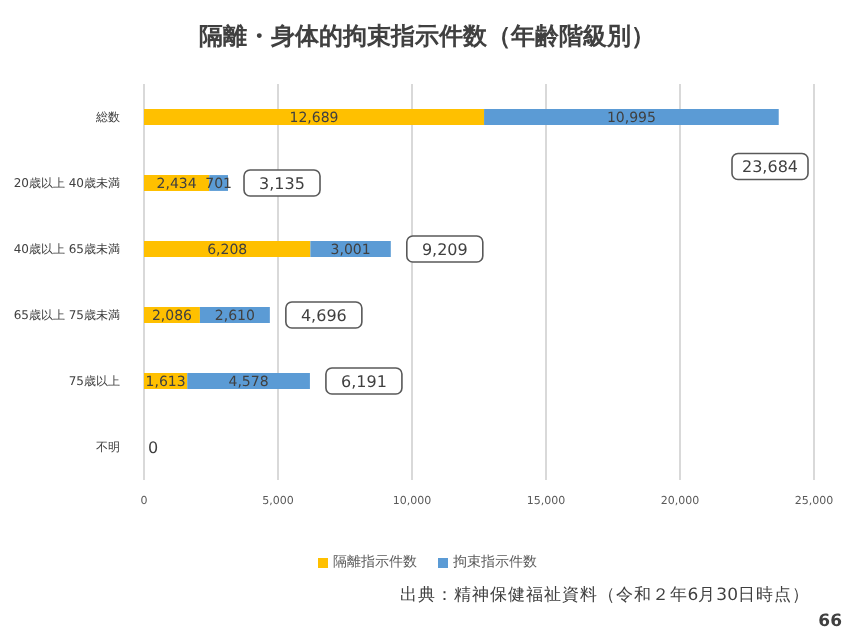  I want to click on source-note: 出典：精神保健福祉資料（令和２年6月30日時点）, so click(604, 596).